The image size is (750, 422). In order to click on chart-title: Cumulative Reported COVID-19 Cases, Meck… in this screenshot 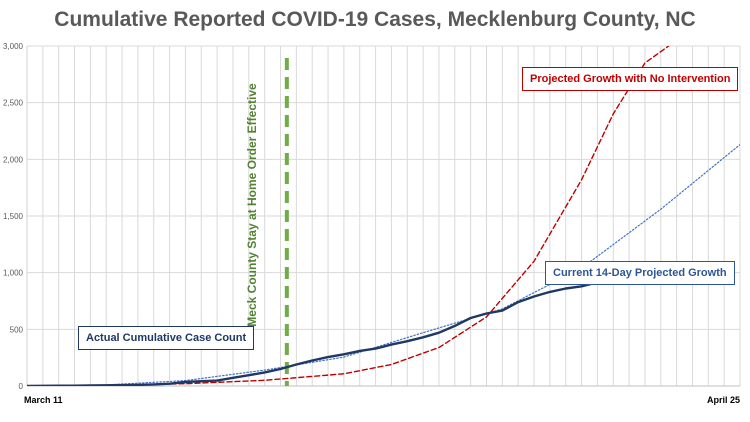, I will do `click(375, 19)`.